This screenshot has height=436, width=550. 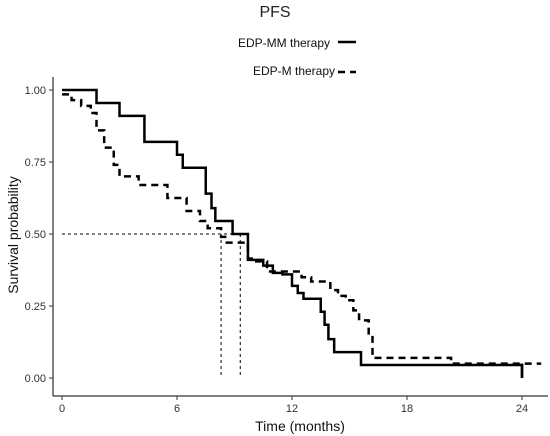 What do you see at coordinates (300, 426) in the screenshot?
I see `x-axis-label: Time (months)` at bounding box center [300, 426].